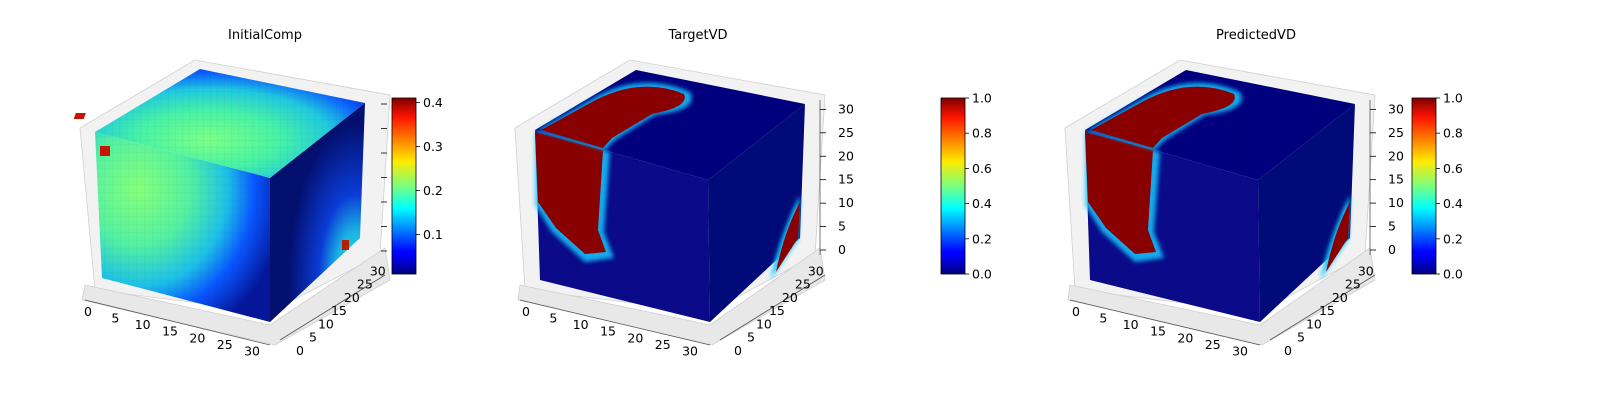  What do you see at coordinates (1449, 186) in the screenshot?
I see `colorbar-tick-labels: 0.0 0.2 0.4 0.6 0.8 1.0` at bounding box center [1449, 186].